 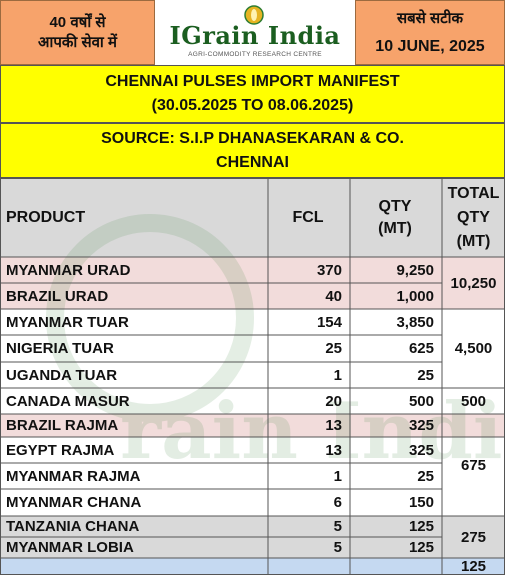 What do you see at coordinates (421, 348) in the screenshot?
I see `qty-cell: 625` at bounding box center [421, 348].